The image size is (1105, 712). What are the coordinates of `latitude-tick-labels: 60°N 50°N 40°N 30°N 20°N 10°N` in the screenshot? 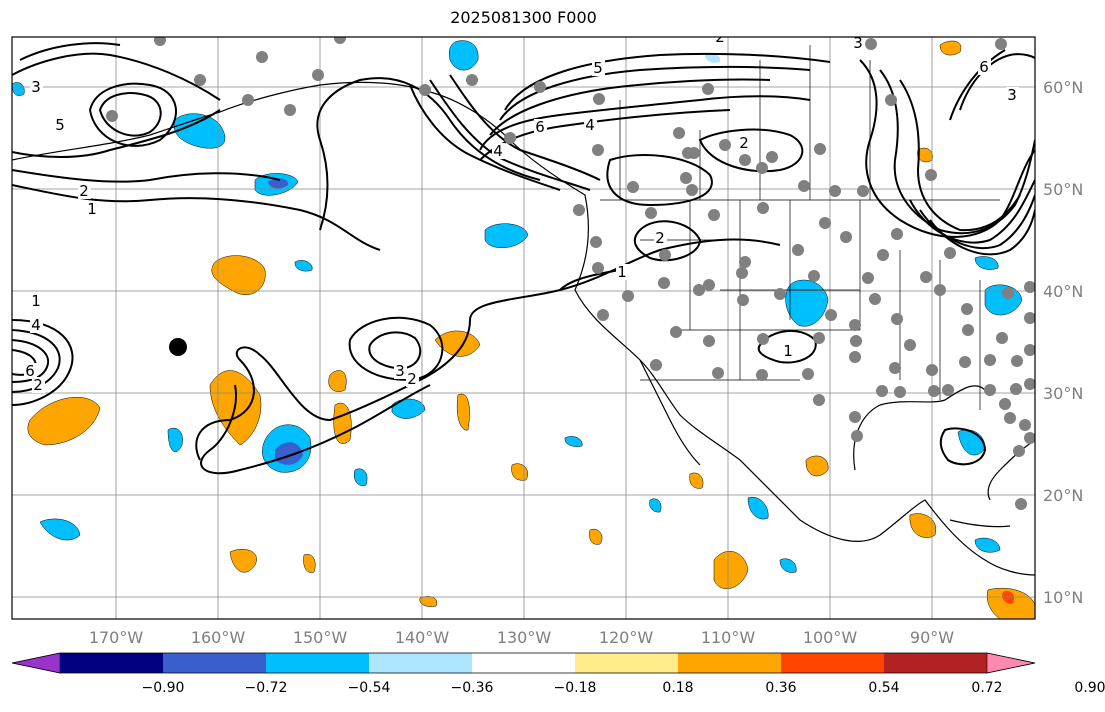 It's located at (1063, 342).